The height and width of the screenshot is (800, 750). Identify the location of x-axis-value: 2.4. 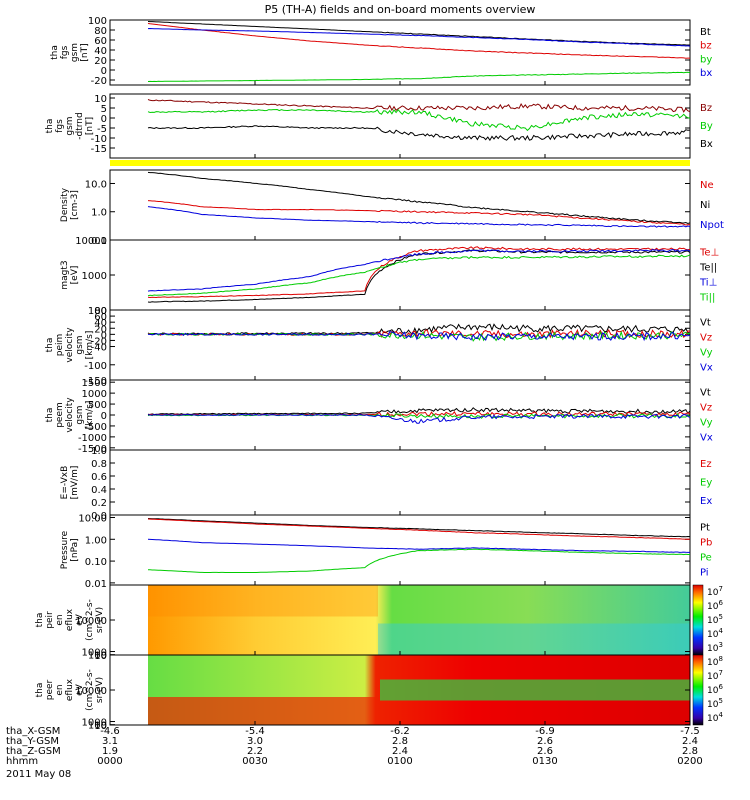
(400, 751).